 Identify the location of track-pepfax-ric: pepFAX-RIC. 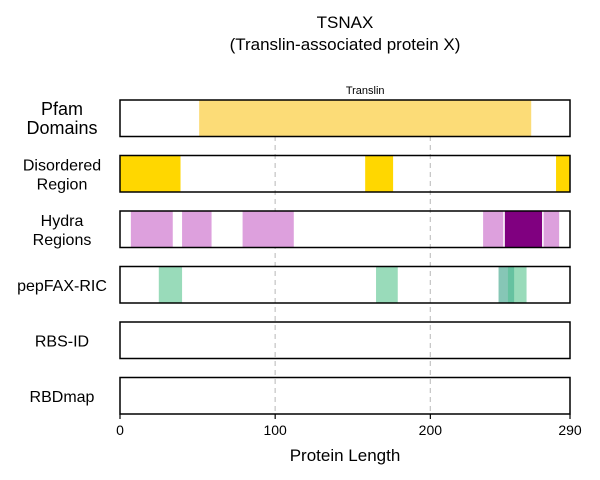
(294, 284).